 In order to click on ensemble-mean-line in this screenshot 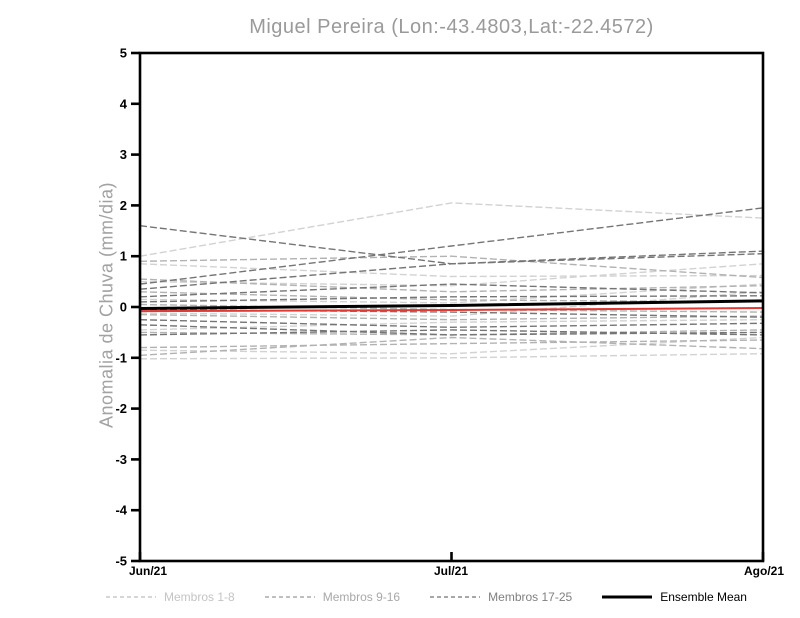, I will do `click(451, 304)`.